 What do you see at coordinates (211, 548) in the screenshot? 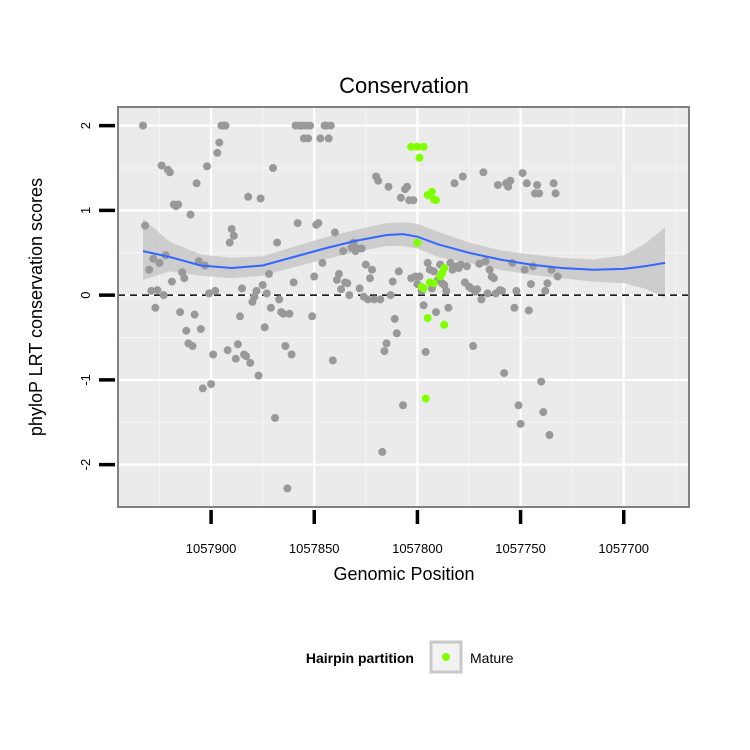
I see `x-tick-label: 1057900` at bounding box center [211, 548].